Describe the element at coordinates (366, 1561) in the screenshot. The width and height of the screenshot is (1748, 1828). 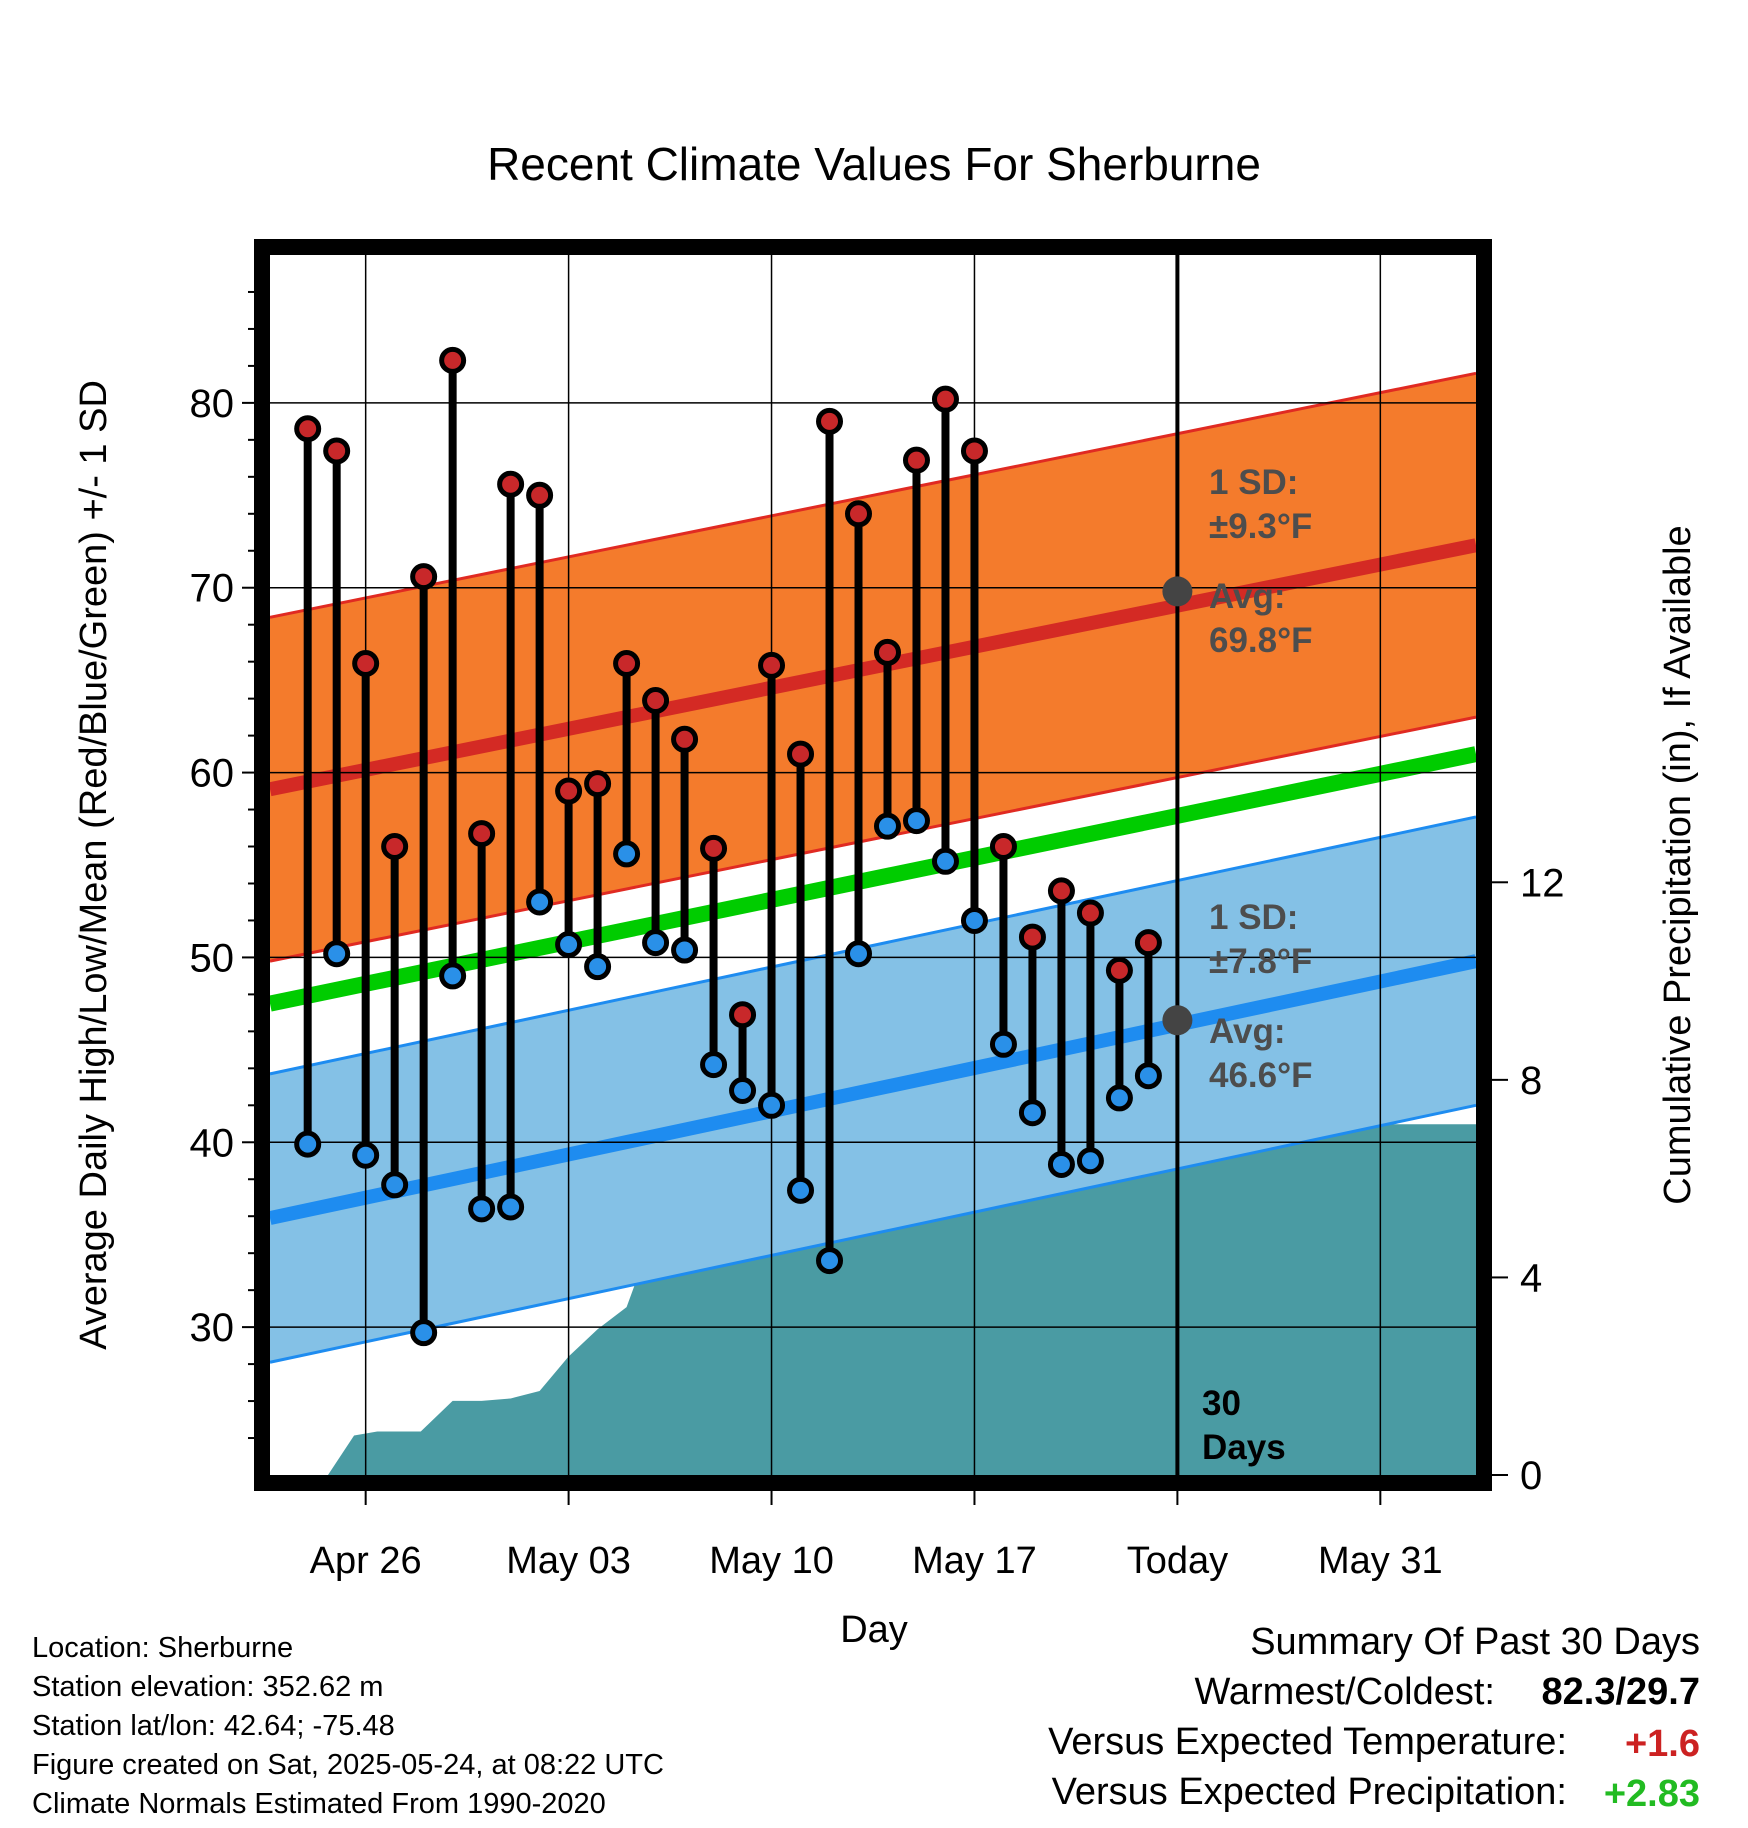
I see `x-tick-label: Apr 26` at that location.